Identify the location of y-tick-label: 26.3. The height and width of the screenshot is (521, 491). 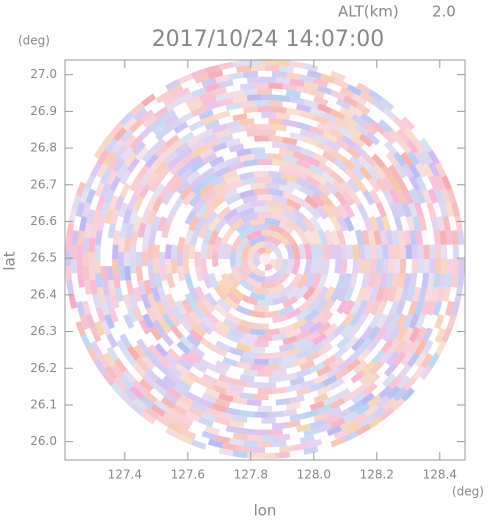
(43, 331).